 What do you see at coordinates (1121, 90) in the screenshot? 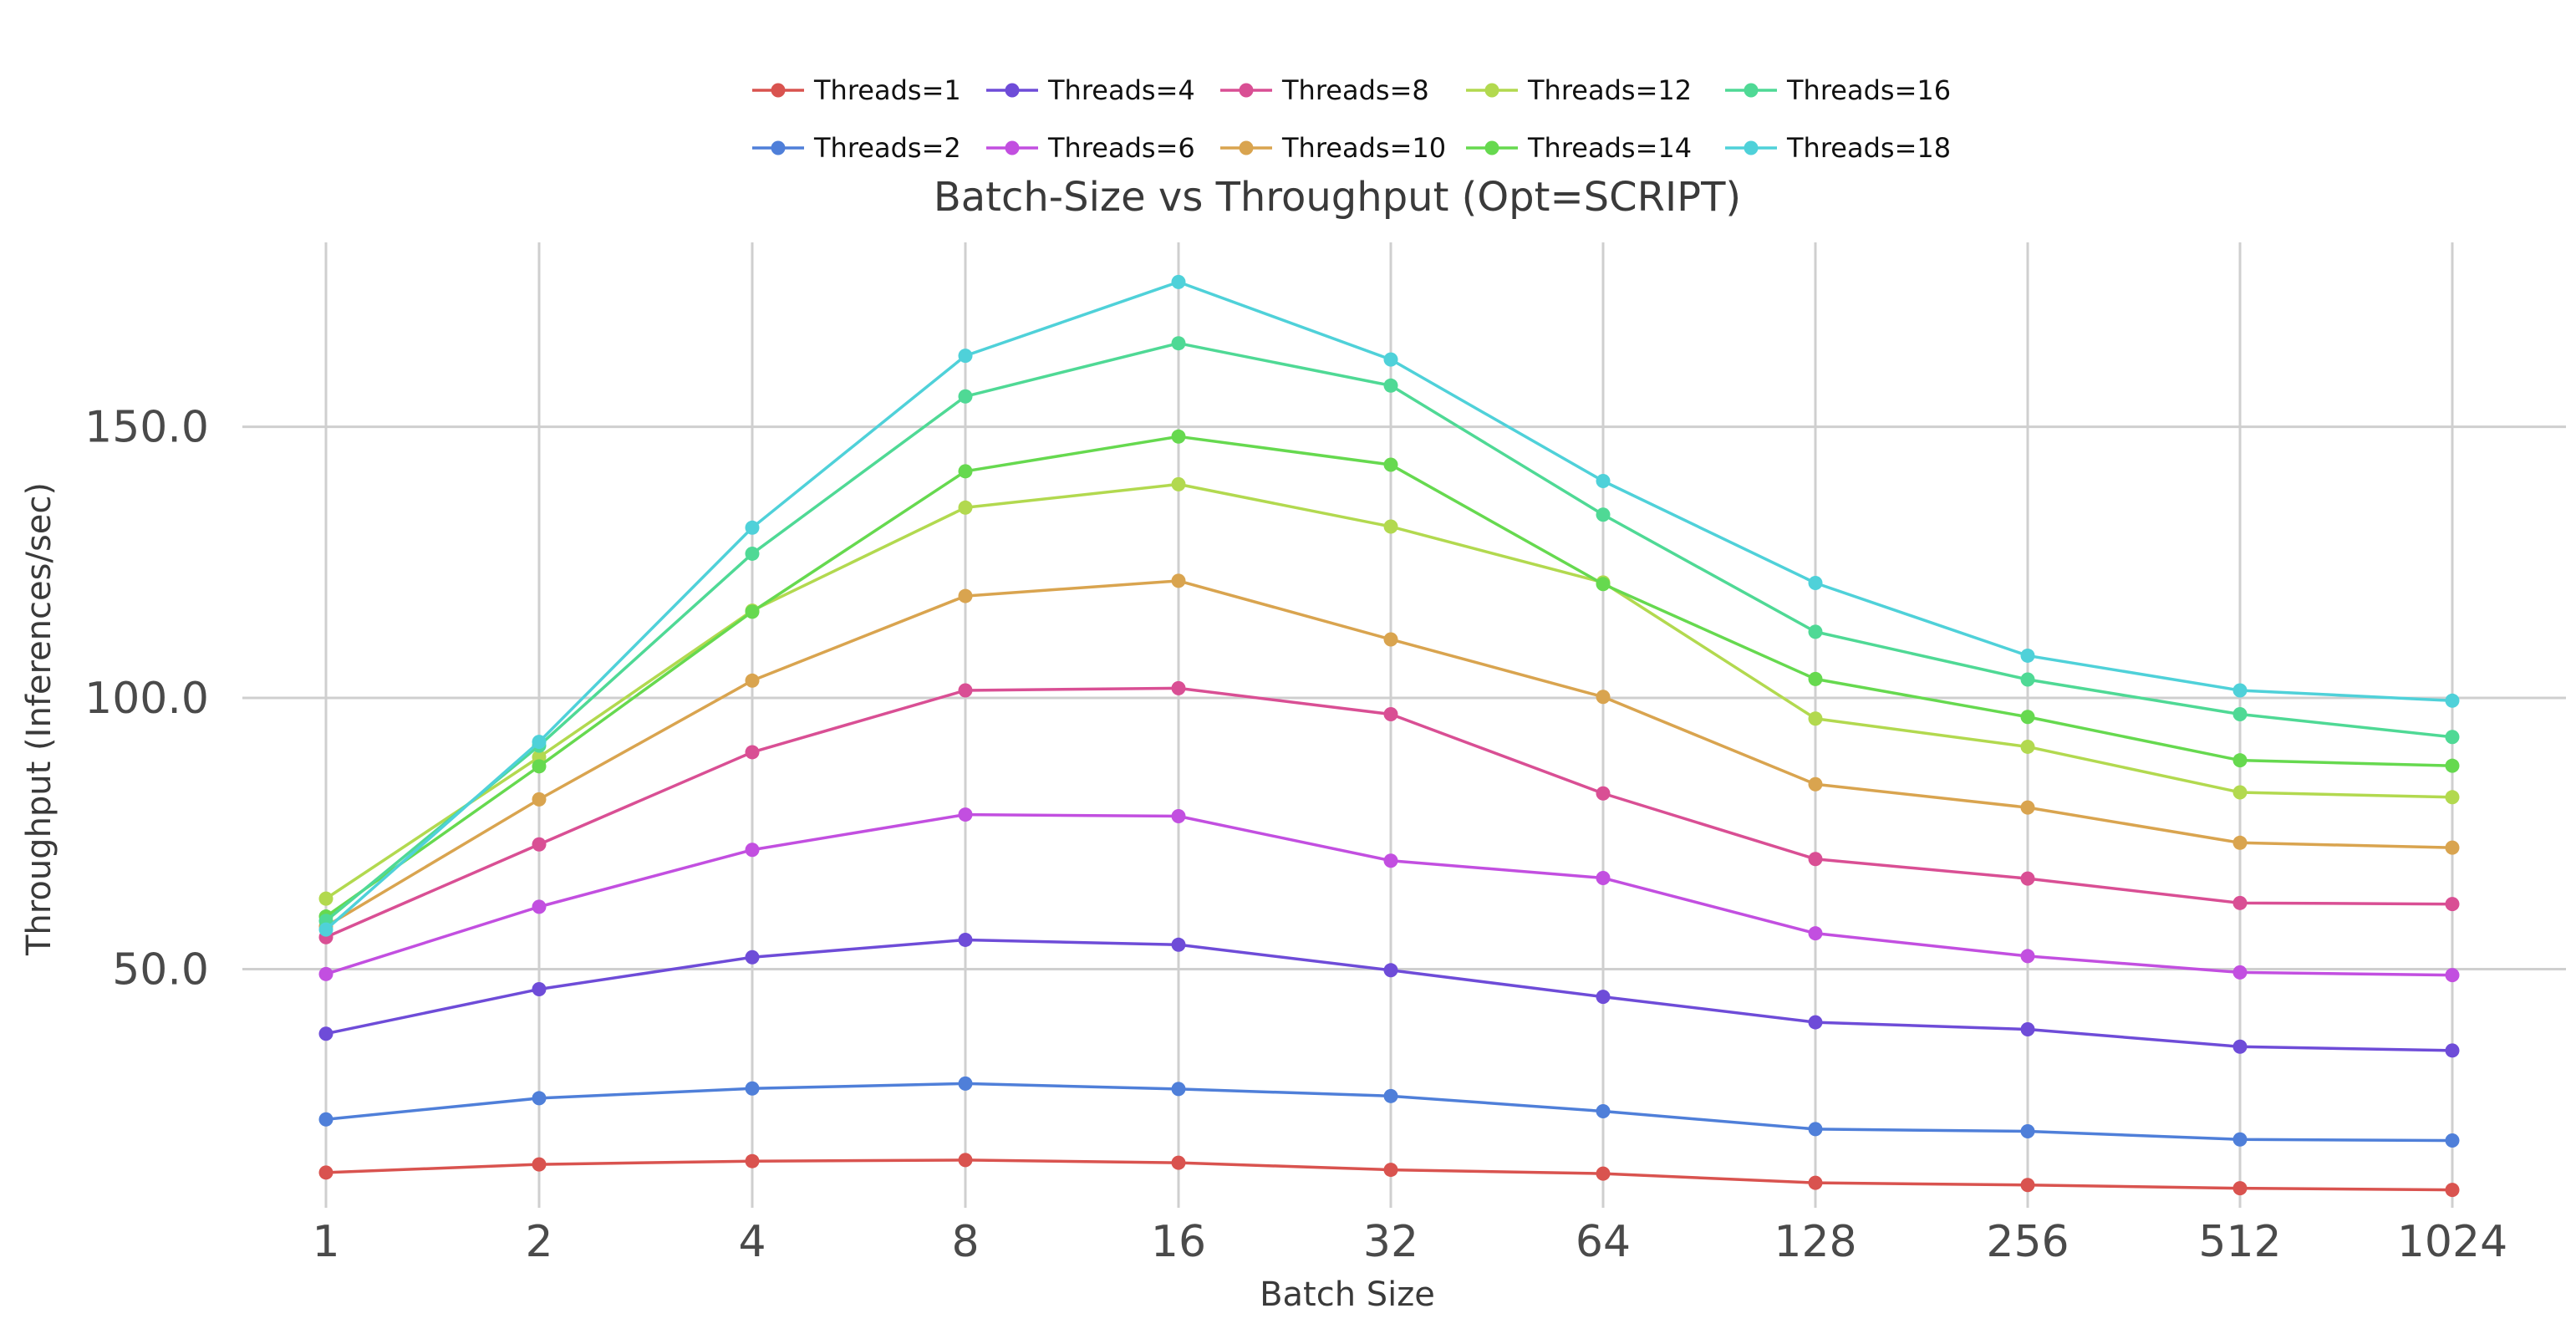
I see `legend-label: Threads=4` at bounding box center [1121, 90].